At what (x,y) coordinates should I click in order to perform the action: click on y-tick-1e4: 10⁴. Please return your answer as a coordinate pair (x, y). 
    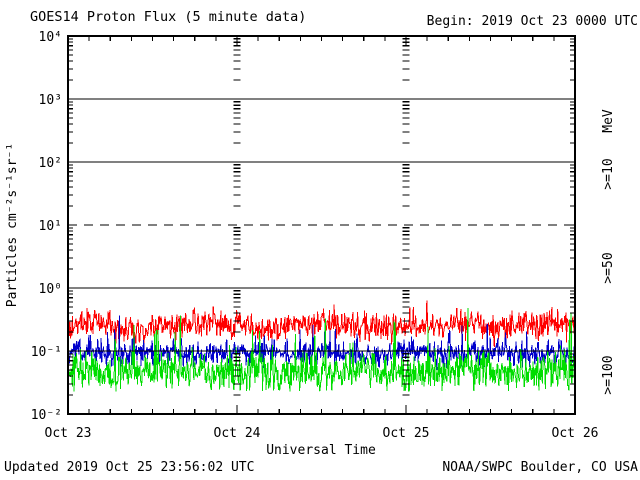
    Looking at the image, I should click on (50, 37).